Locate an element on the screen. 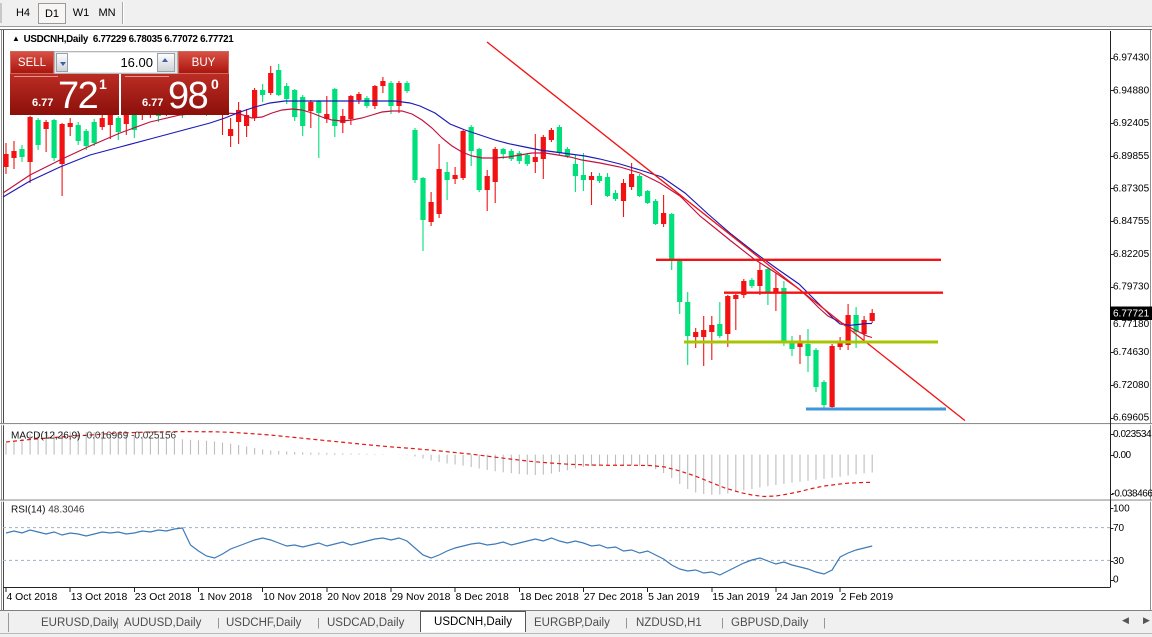 Image resolution: width=1152 pixels, height=637 pixels. svg-text: 4 Oct 2018 is located at coordinates (32, 597).